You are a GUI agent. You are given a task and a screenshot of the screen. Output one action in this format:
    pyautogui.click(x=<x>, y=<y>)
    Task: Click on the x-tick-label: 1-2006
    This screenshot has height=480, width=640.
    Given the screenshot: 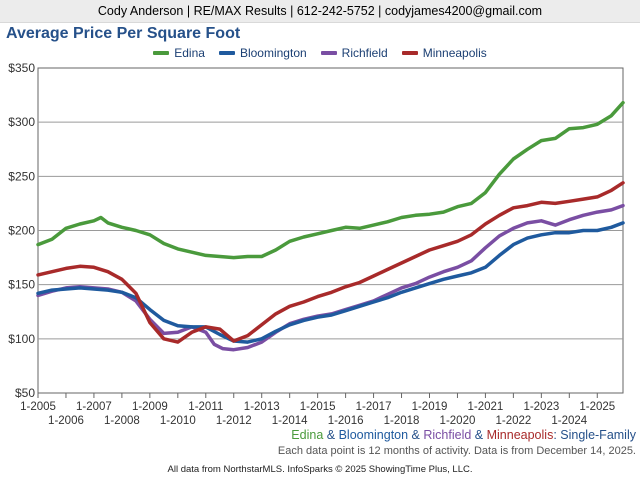 What is the action you would take?
    pyautogui.click(x=66, y=421)
    